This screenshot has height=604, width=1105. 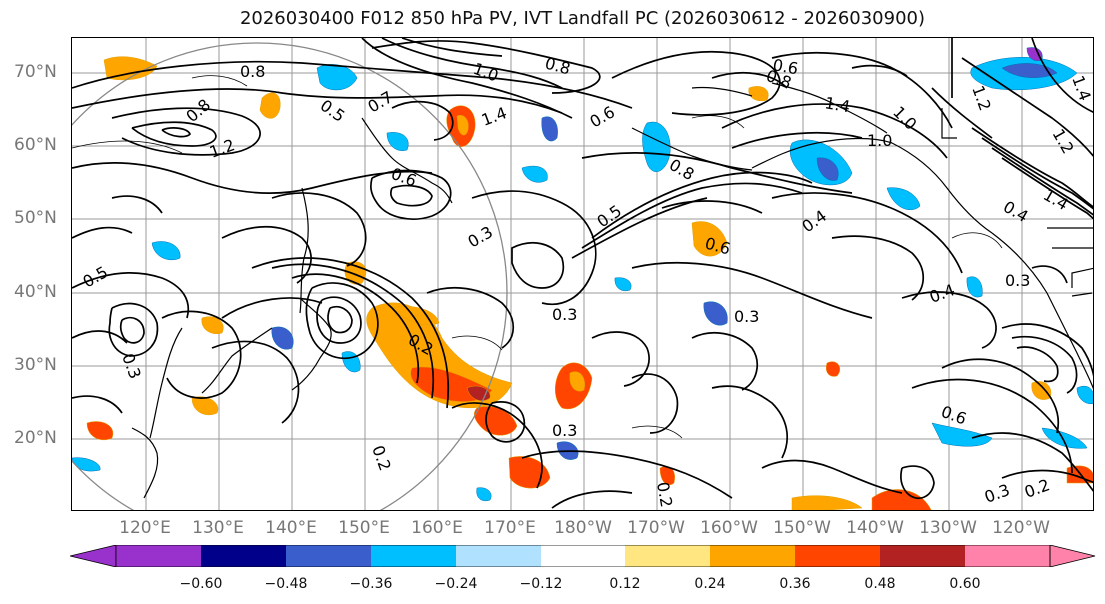 I want to click on lon-label: 160°W, so click(x=729, y=528).